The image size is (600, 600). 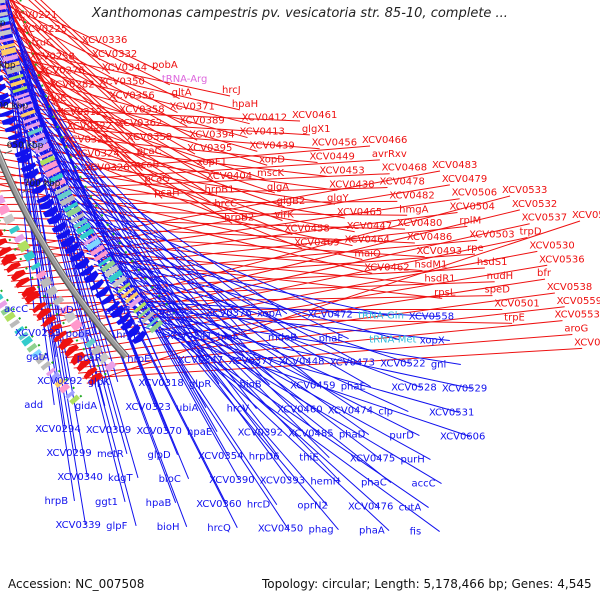 I want to click on reverse-gene-label: XCV0347, so click(x=200, y=360).